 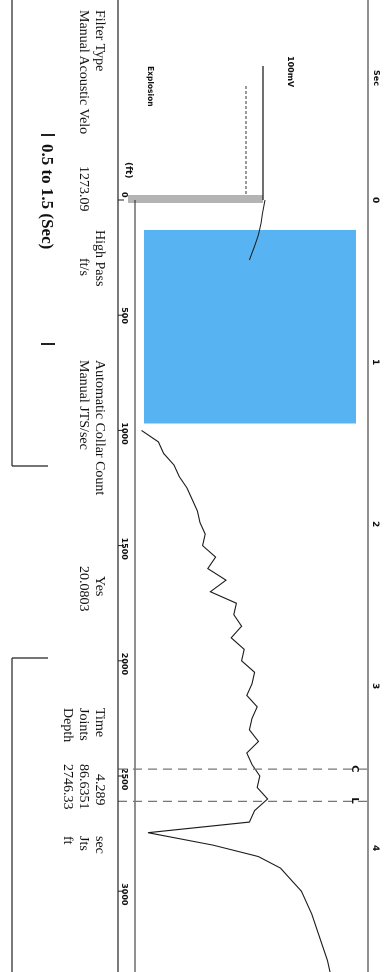 I want to click on feet-tick-label-0: 0, so click(x=124, y=195).